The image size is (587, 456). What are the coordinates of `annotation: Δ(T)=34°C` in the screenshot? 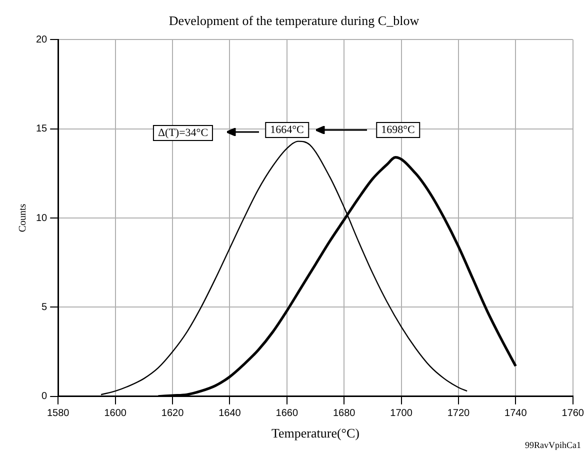 It's located at (183, 133).